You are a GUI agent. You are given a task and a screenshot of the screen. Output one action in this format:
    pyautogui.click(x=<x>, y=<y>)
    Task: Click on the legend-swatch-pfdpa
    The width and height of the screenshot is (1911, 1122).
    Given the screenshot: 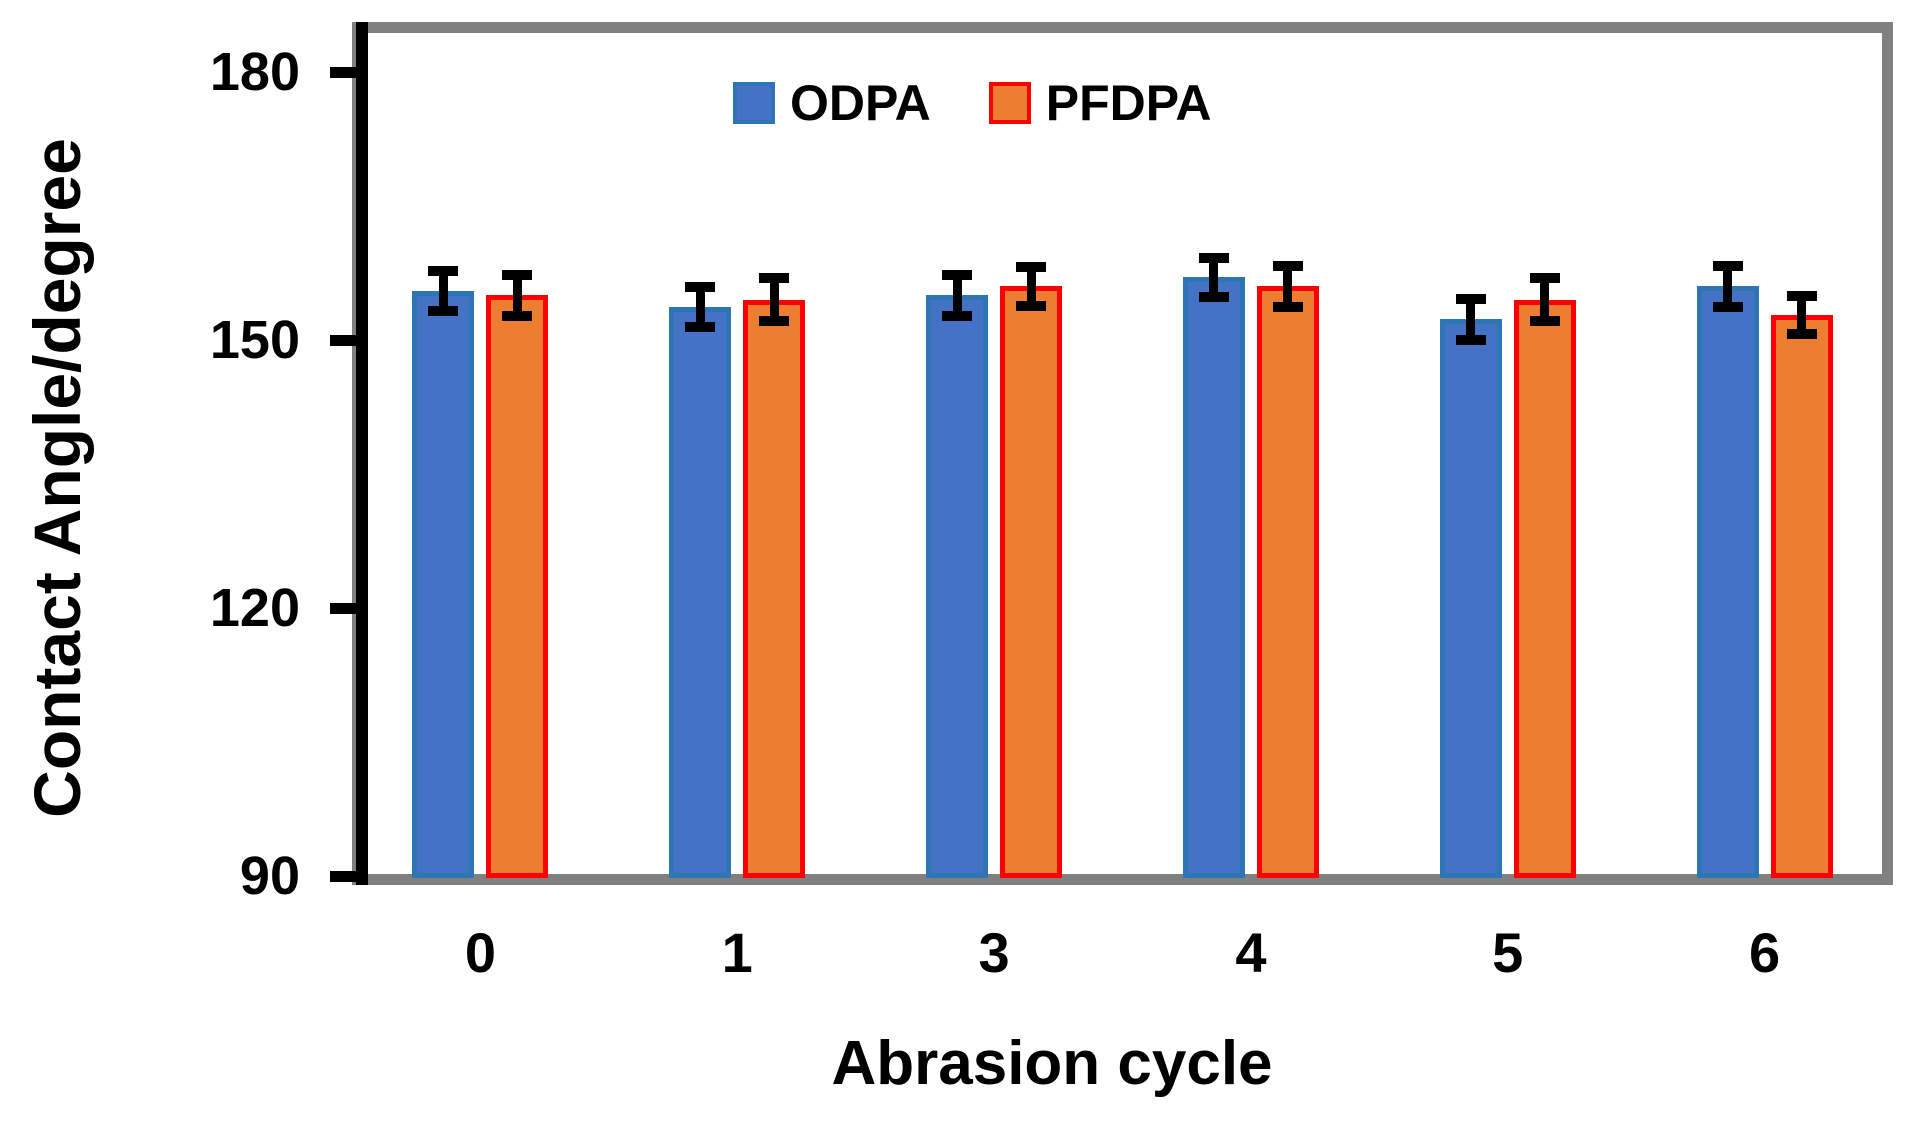 What is the action you would take?
    pyautogui.click(x=1009, y=103)
    